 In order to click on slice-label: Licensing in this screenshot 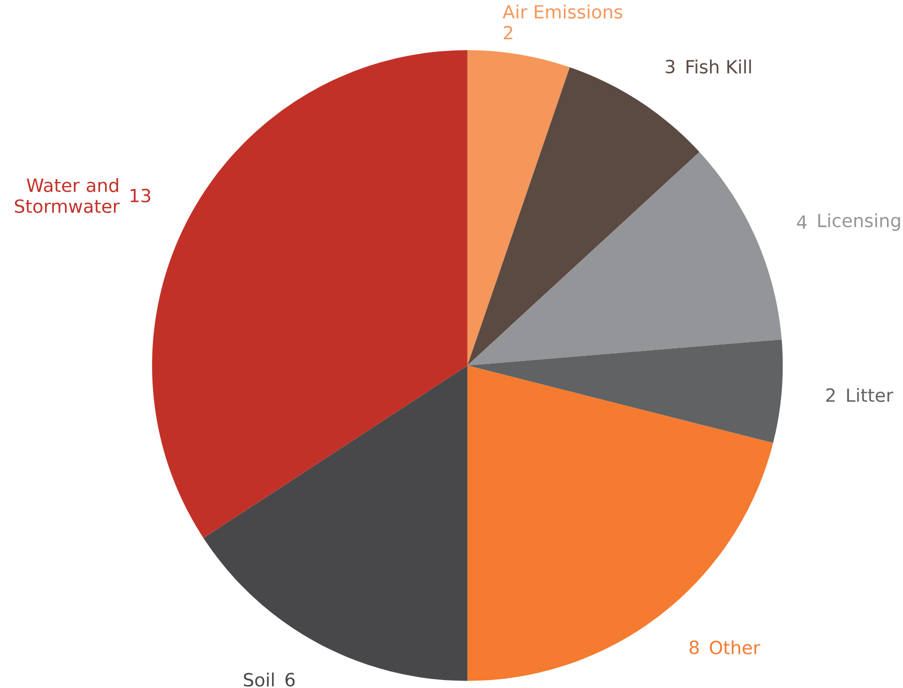, I will do `click(859, 222)`.